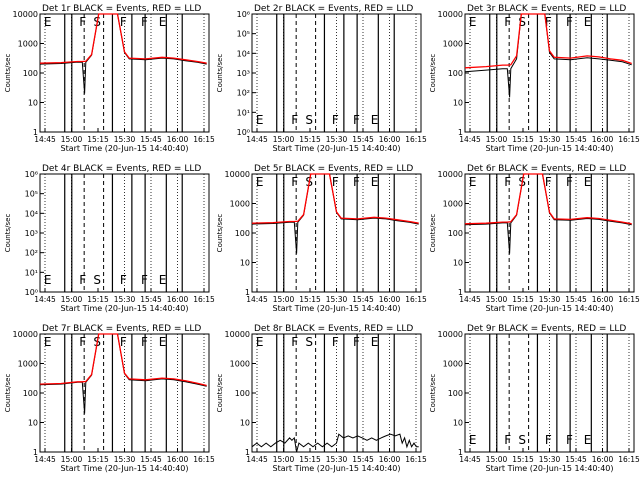 This screenshot has width=640, height=484. I want to click on panel-title: Det 9r BLACK = Events, RED = LLD, so click(546, 329).